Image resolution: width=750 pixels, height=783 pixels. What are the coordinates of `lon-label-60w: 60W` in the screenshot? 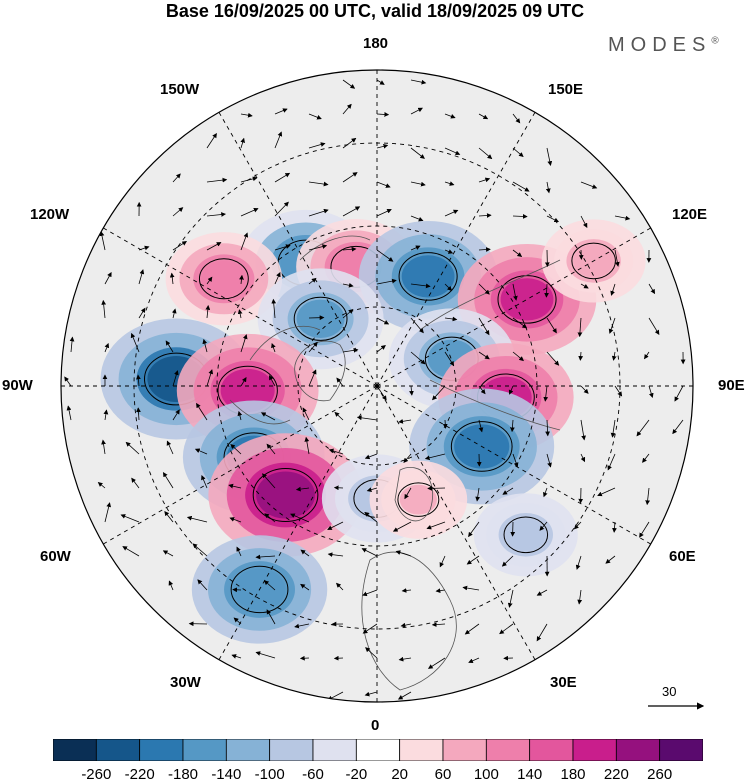 It's located at (55, 556).